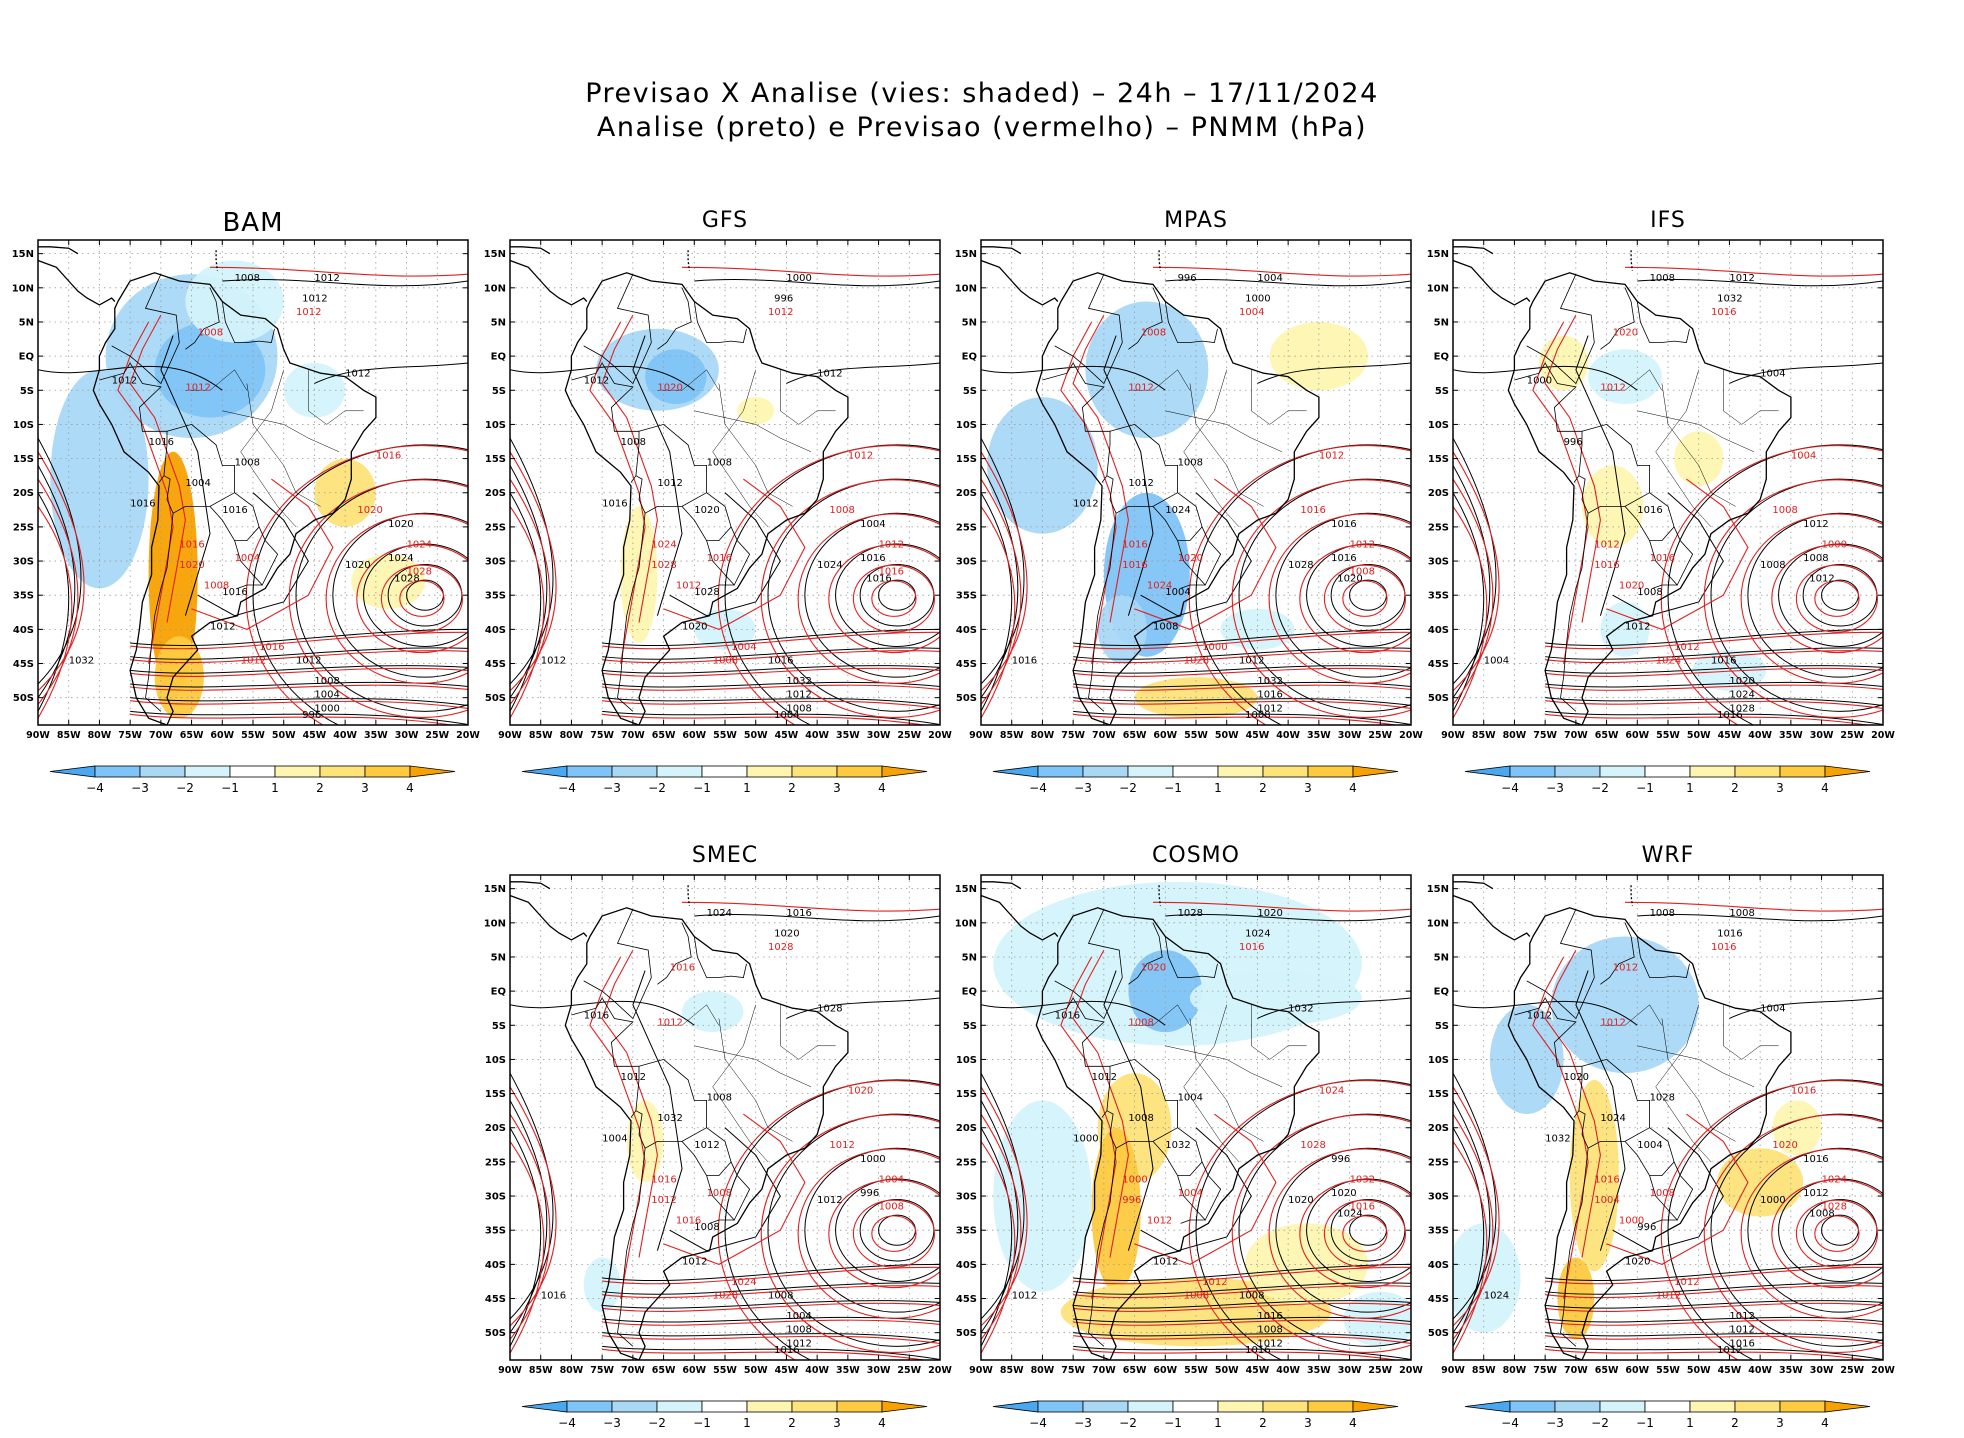  What do you see at coordinates (724, 780) in the screenshot?
I see `colorbar: −4 −3 −2 −1 1 2 3 4` at bounding box center [724, 780].